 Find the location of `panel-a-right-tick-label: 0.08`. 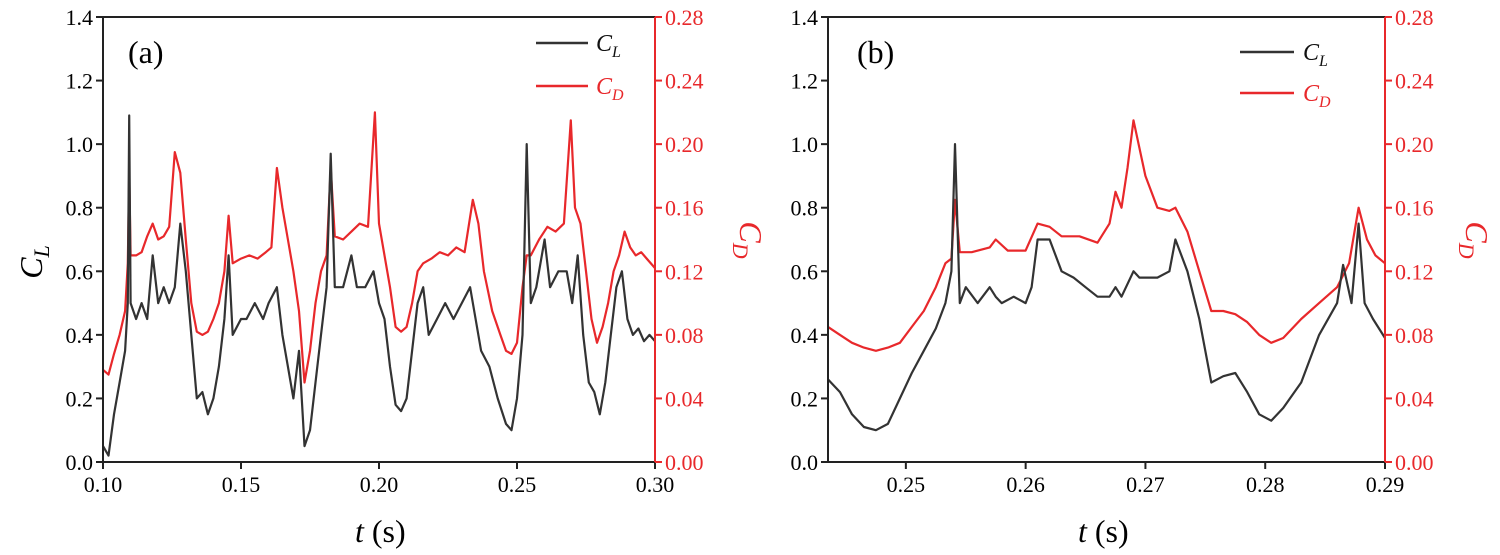

panel-a-right-tick-label: 0.08 is located at coordinates (684, 335).